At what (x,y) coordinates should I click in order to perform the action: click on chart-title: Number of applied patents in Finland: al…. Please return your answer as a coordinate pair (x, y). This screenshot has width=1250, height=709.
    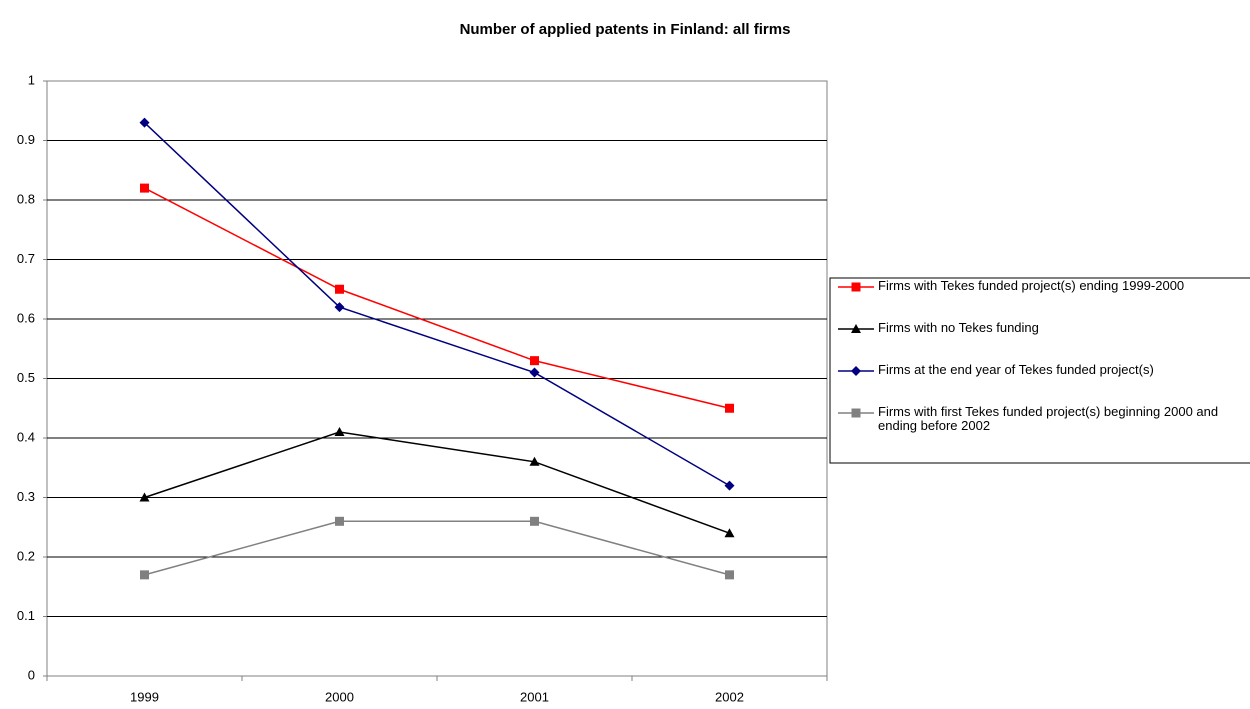
    Looking at the image, I should click on (625, 29).